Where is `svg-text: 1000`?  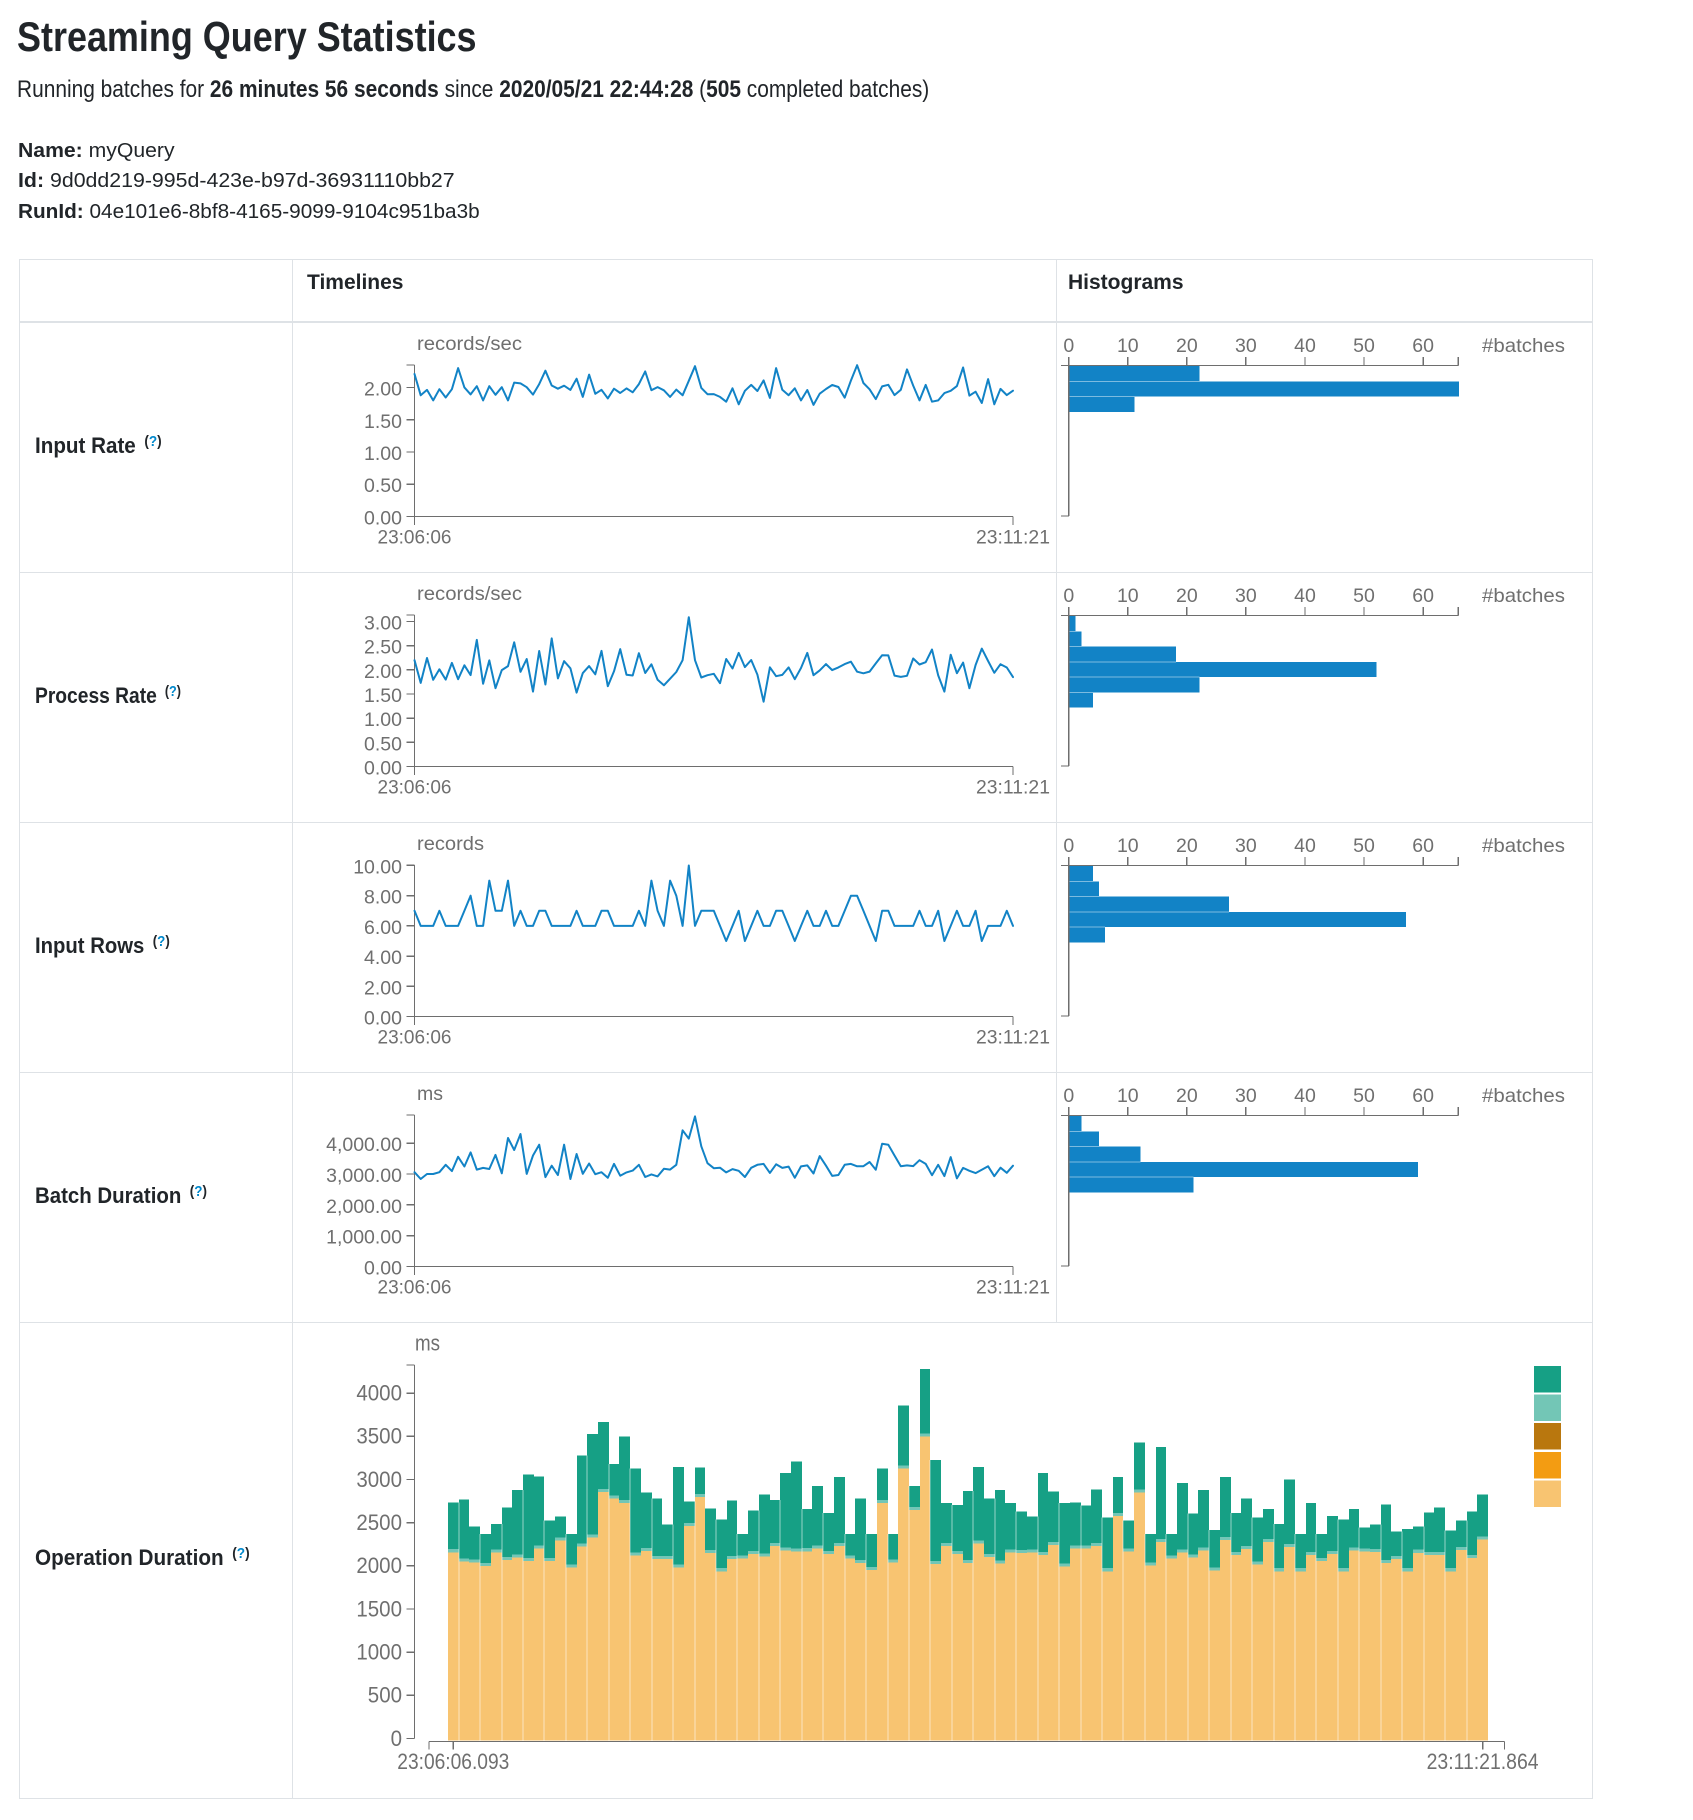
svg-text: 1000 is located at coordinates (379, 1652).